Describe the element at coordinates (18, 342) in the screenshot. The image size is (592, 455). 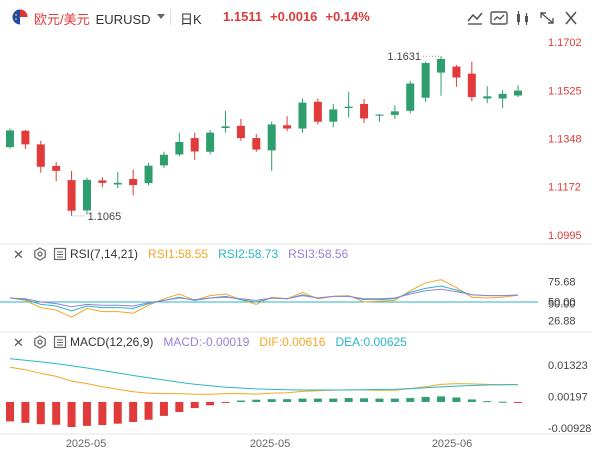
I see `close-macd-icon: ✕` at that location.